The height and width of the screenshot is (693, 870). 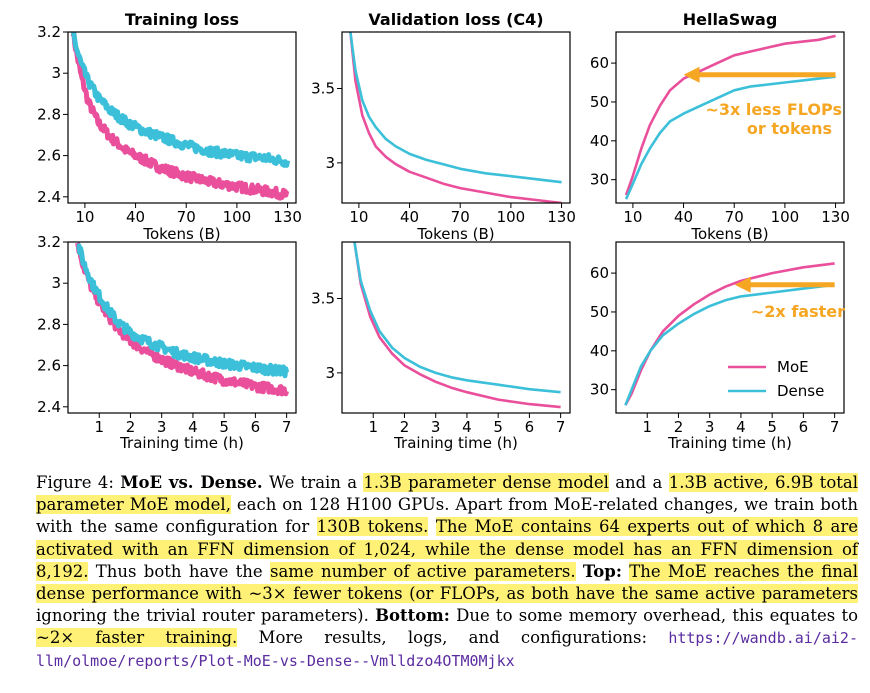 I want to click on legend: MoE Dense, so click(x=776, y=379).